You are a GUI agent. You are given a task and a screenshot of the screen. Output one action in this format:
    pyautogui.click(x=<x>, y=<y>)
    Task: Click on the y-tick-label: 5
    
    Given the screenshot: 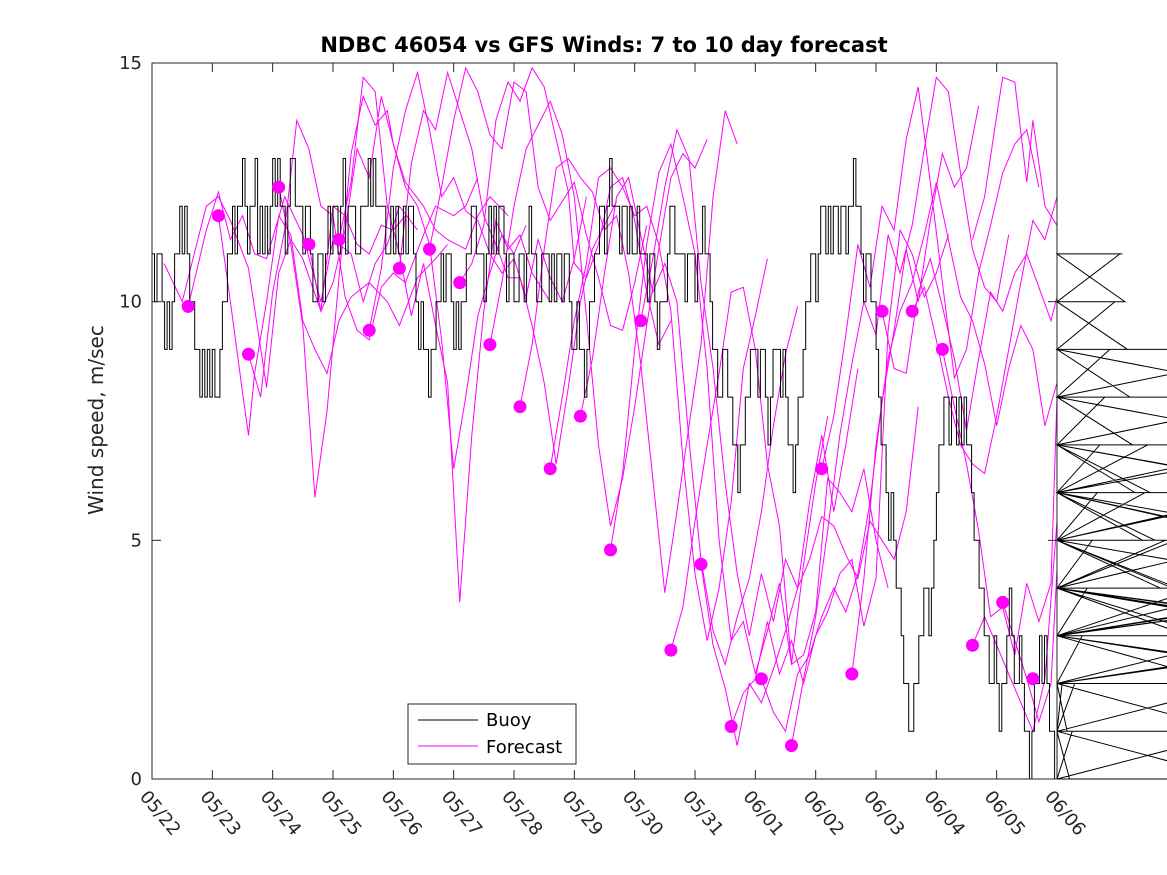 What is the action you would take?
    pyautogui.click(x=136, y=540)
    